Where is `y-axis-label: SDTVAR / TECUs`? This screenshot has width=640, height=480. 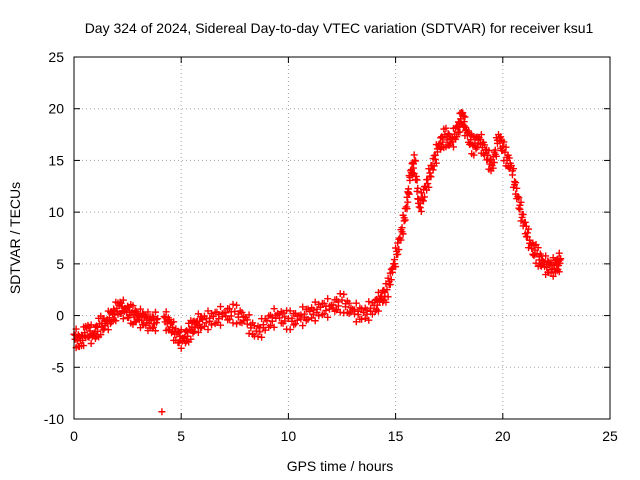
y-axis-label: SDTVAR / TECUs is located at coordinates (15, 238).